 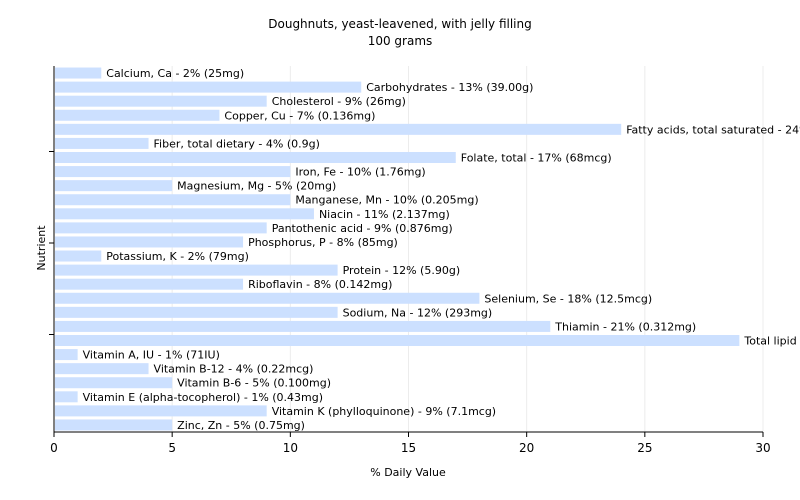 I want to click on bar-label: Pantothenic acid - 9% (0.876mg), so click(x=362, y=228).